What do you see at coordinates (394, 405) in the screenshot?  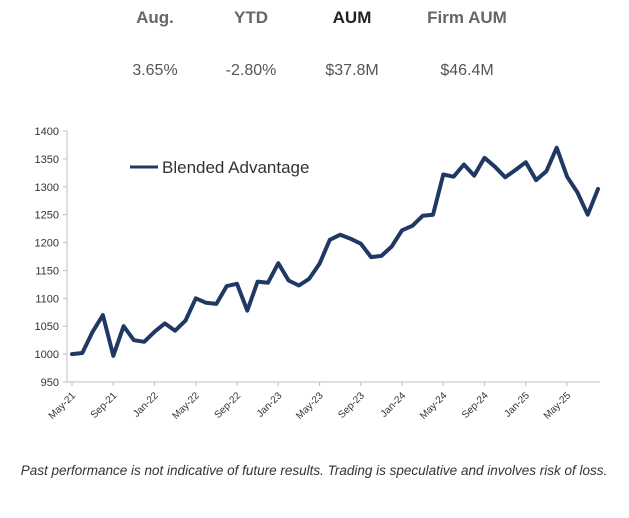 I see `x-tick-label: Jan-24` at bounding box center [394, 405].